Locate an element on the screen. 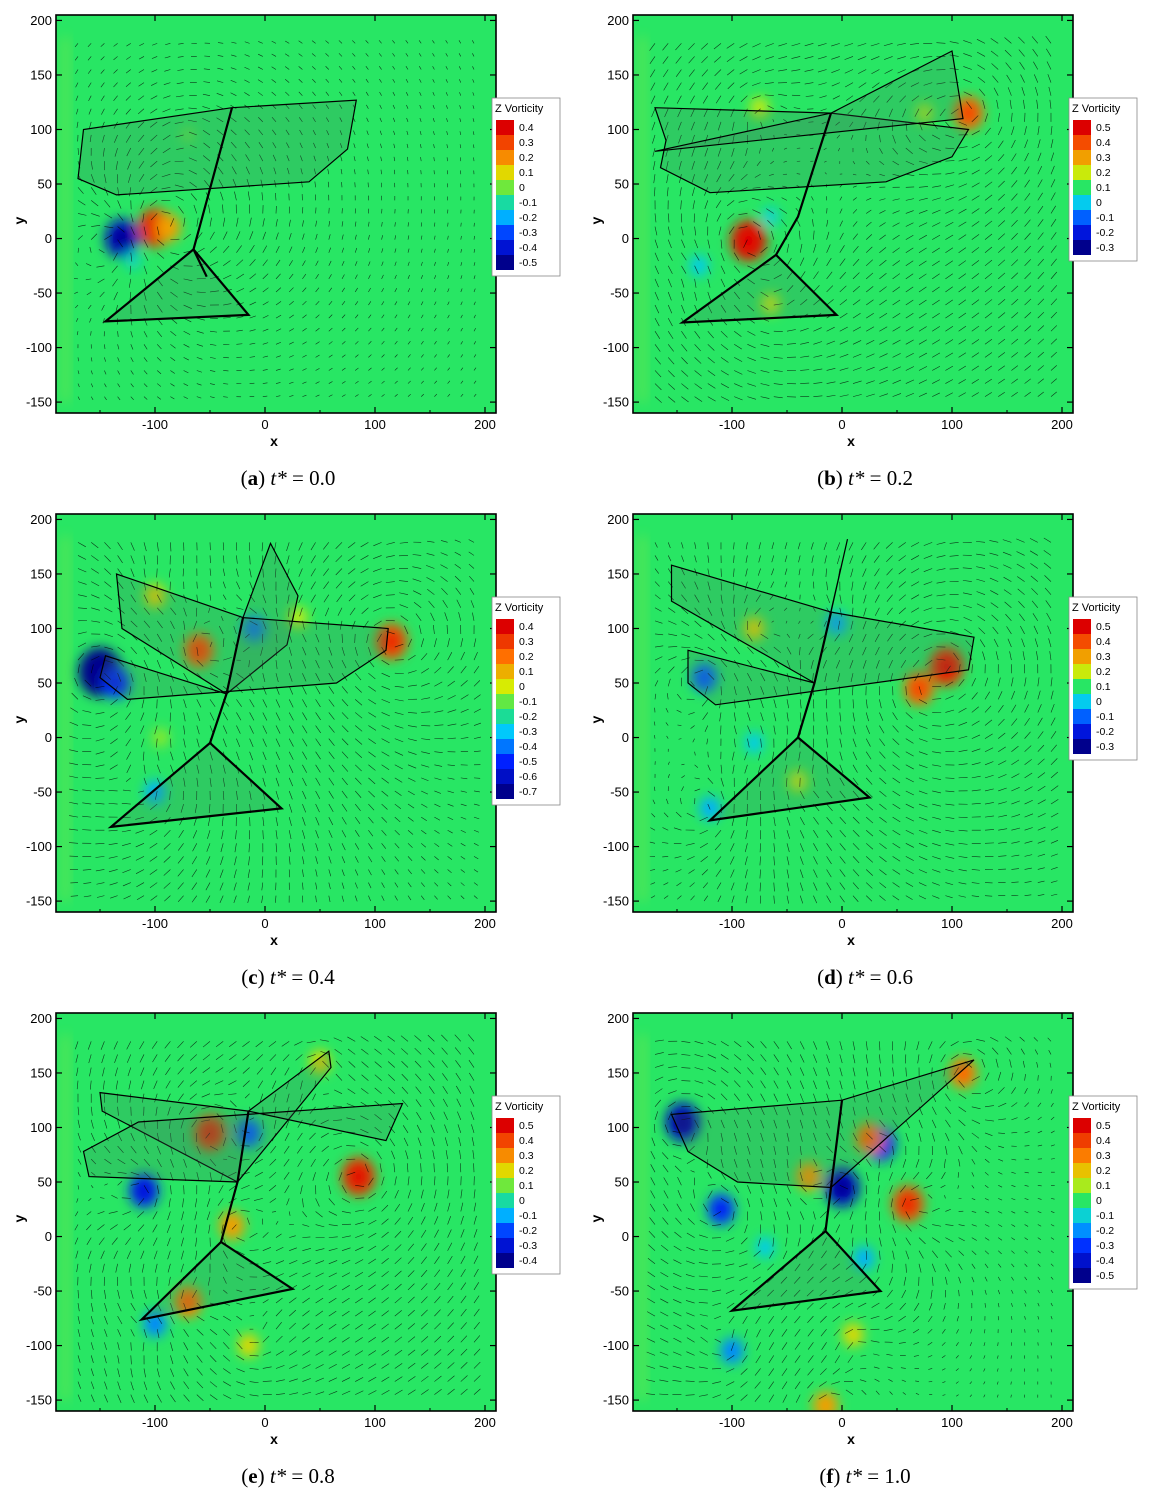 Image resolution: width=1153 pixels, height=1497 pixels. caption-letter: b is located at coordinates (830, 478).